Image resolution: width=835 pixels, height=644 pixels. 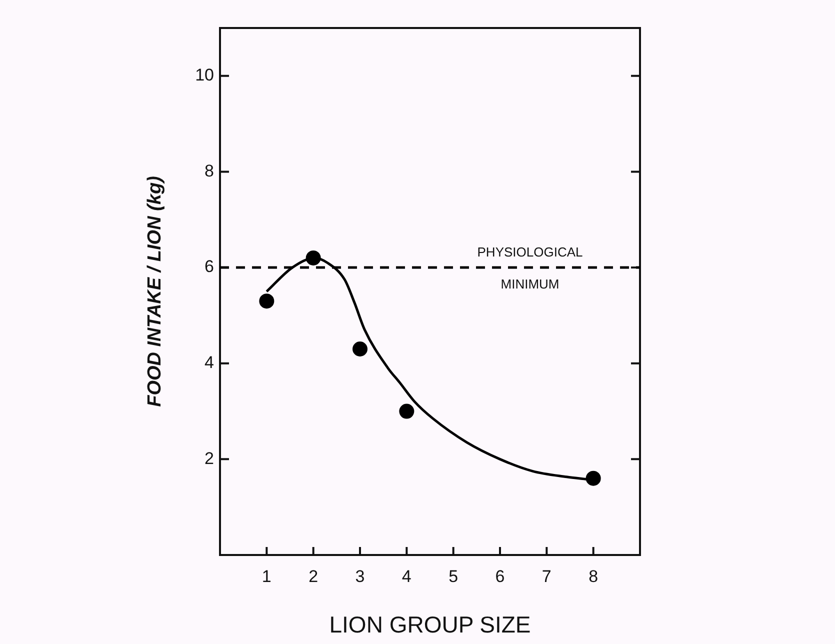 What do you see at coordinates (360, 576) in the screenshot?
I see `x-tick-label: 3` at bounding box center [360, 576].